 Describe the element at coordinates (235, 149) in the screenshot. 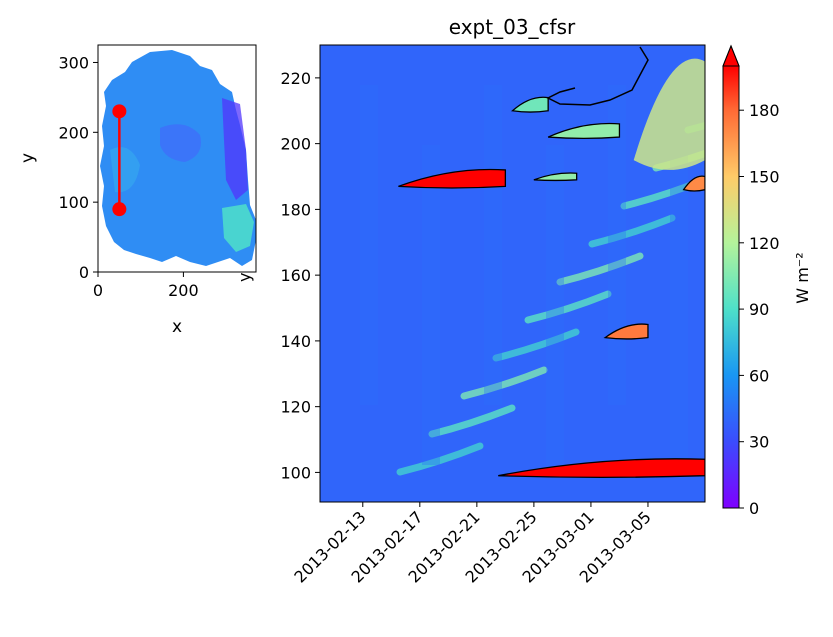

I see `ice-patch-east` at that location.